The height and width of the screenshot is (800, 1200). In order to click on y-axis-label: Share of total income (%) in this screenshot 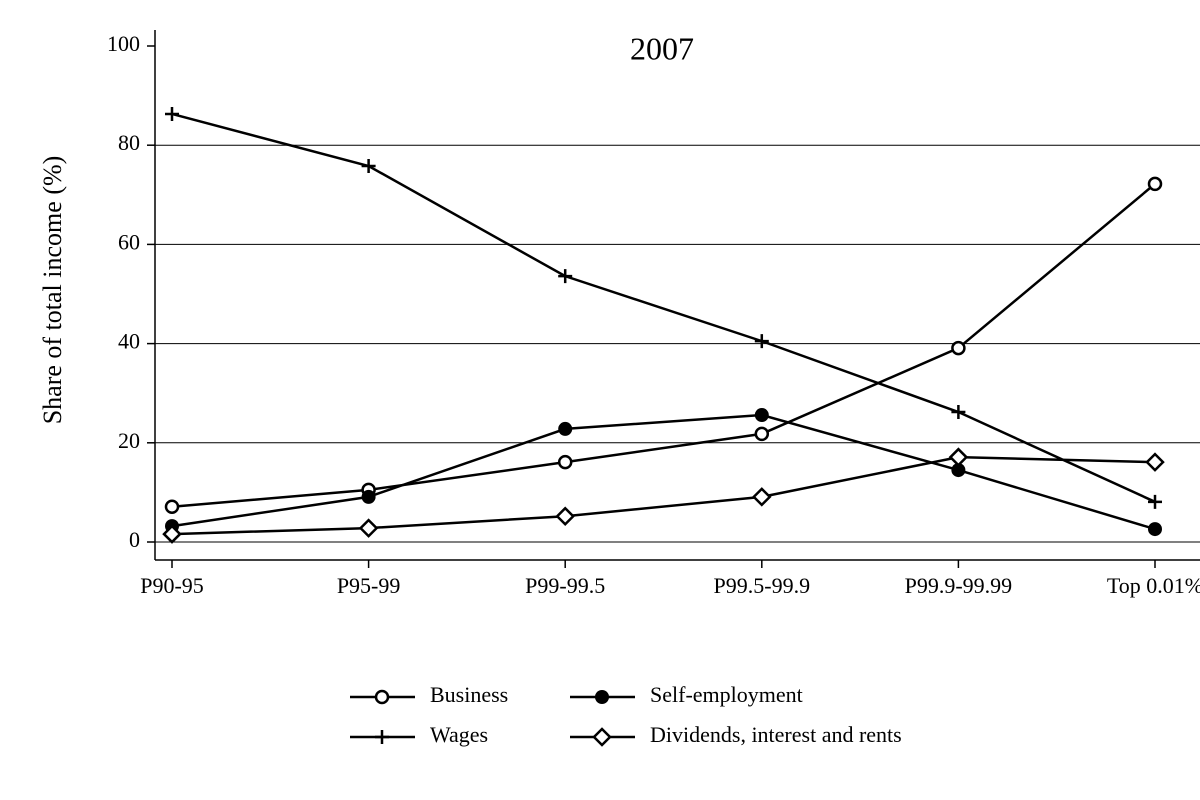, I will do `click(52, 290)`.